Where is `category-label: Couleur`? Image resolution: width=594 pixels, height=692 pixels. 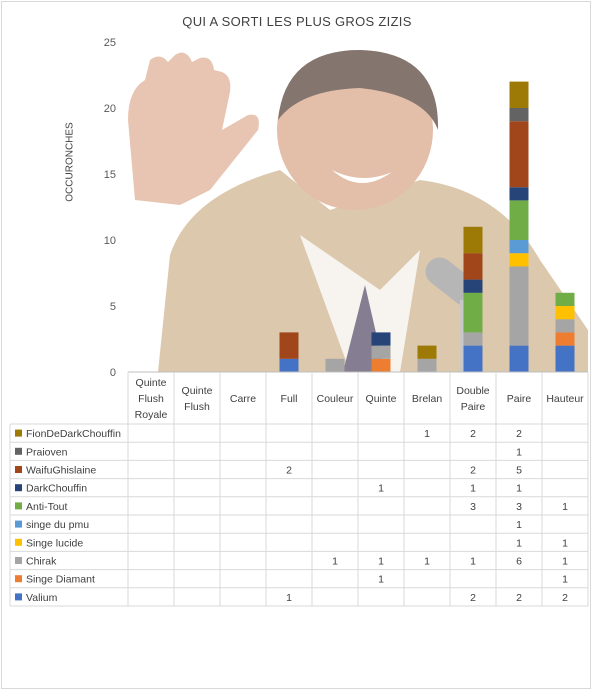 category-label: Couleur is located at coordinates (335, 399).